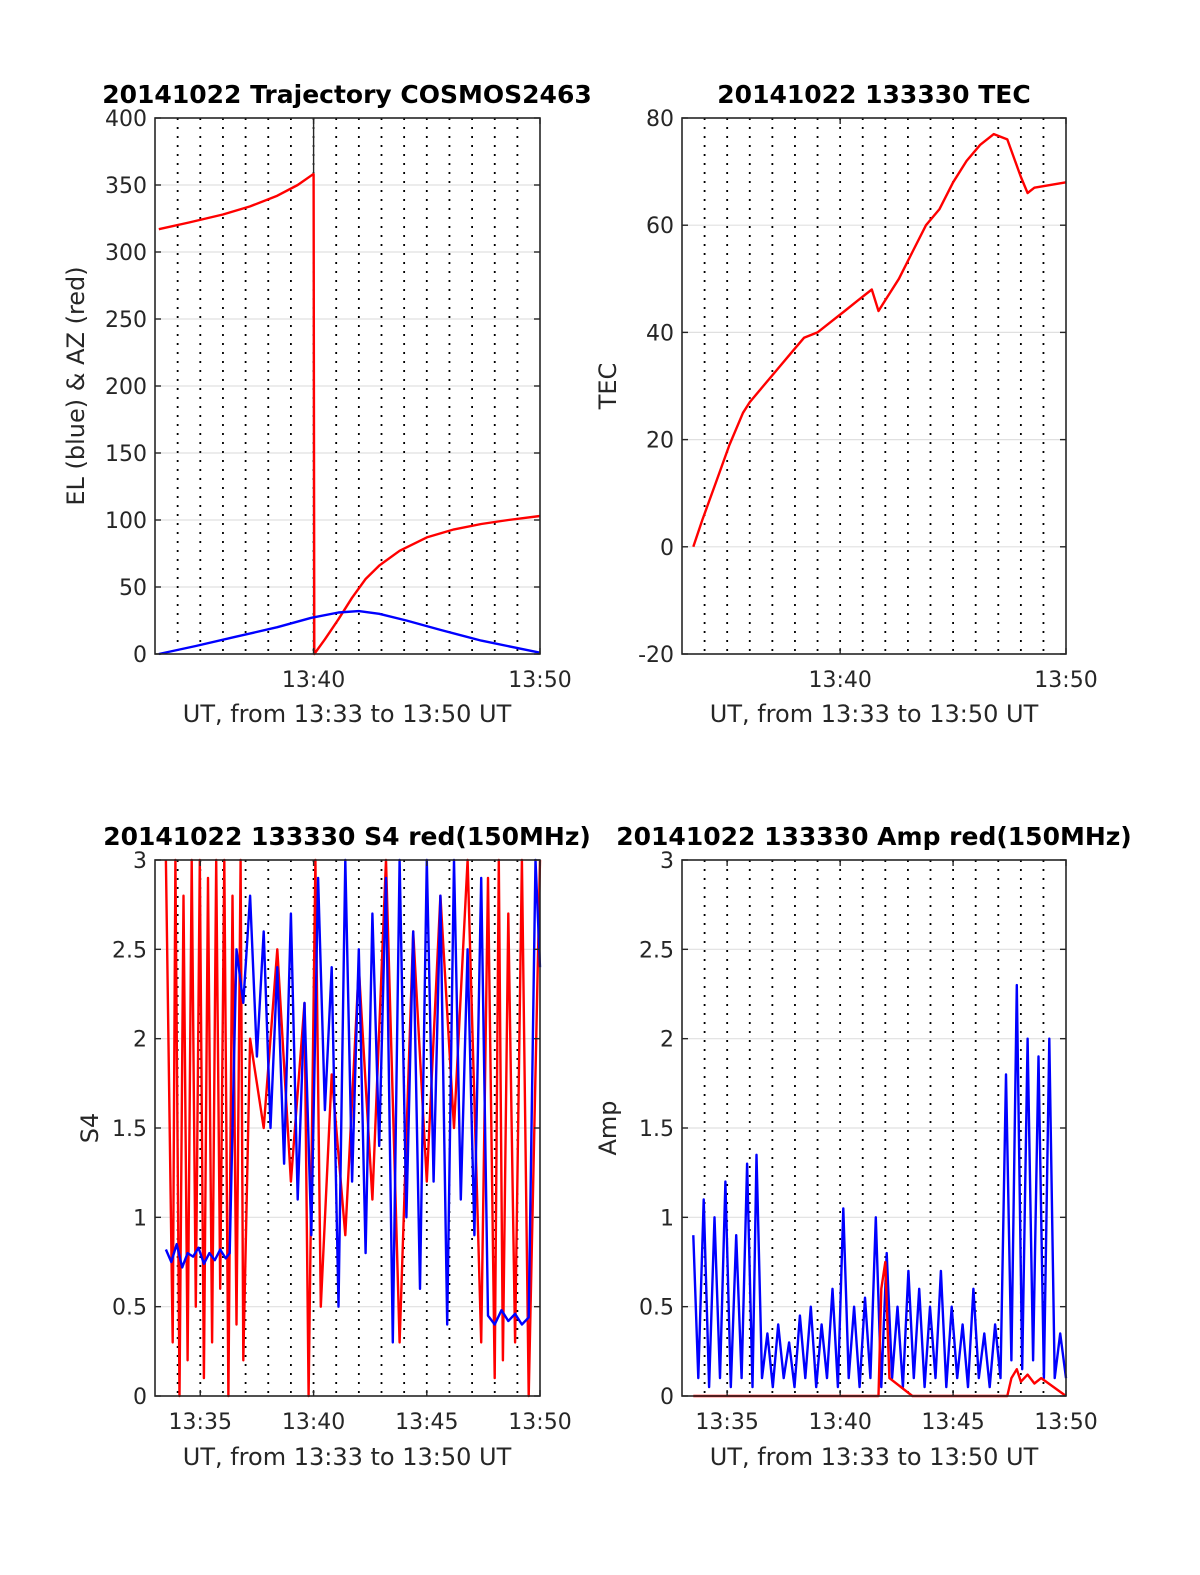  Describe the element at coordinates (126, 186) in the screenshot. I see `y-tick-label: 350` at that location.